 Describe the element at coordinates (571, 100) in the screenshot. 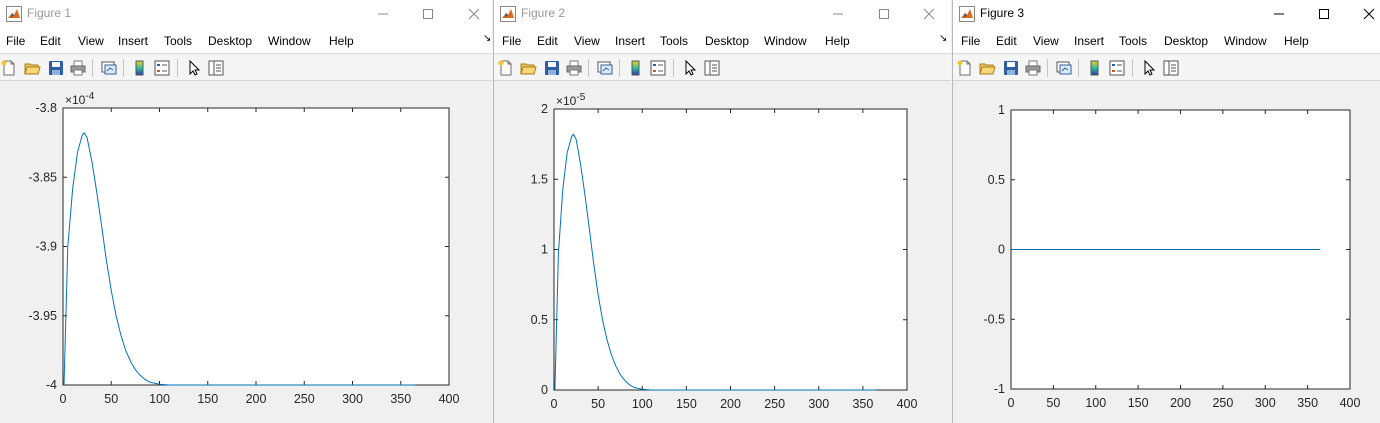

I see `y-axis-exponent-label: ×10⁻⁵` at that location.